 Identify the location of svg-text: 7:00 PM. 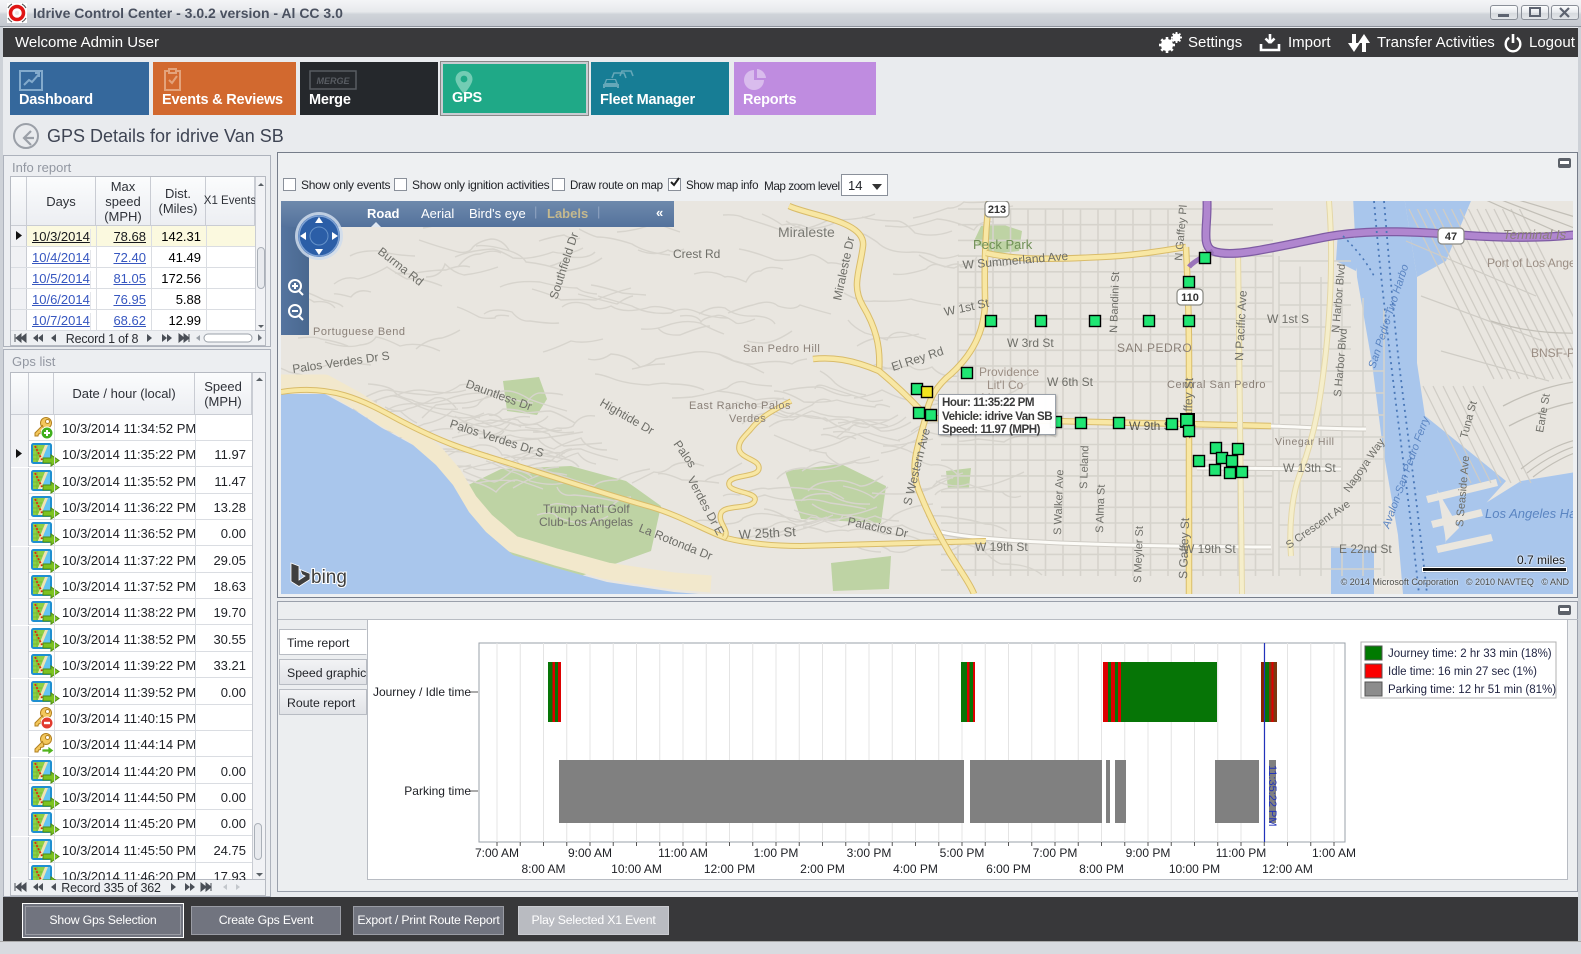
(1055, 853).